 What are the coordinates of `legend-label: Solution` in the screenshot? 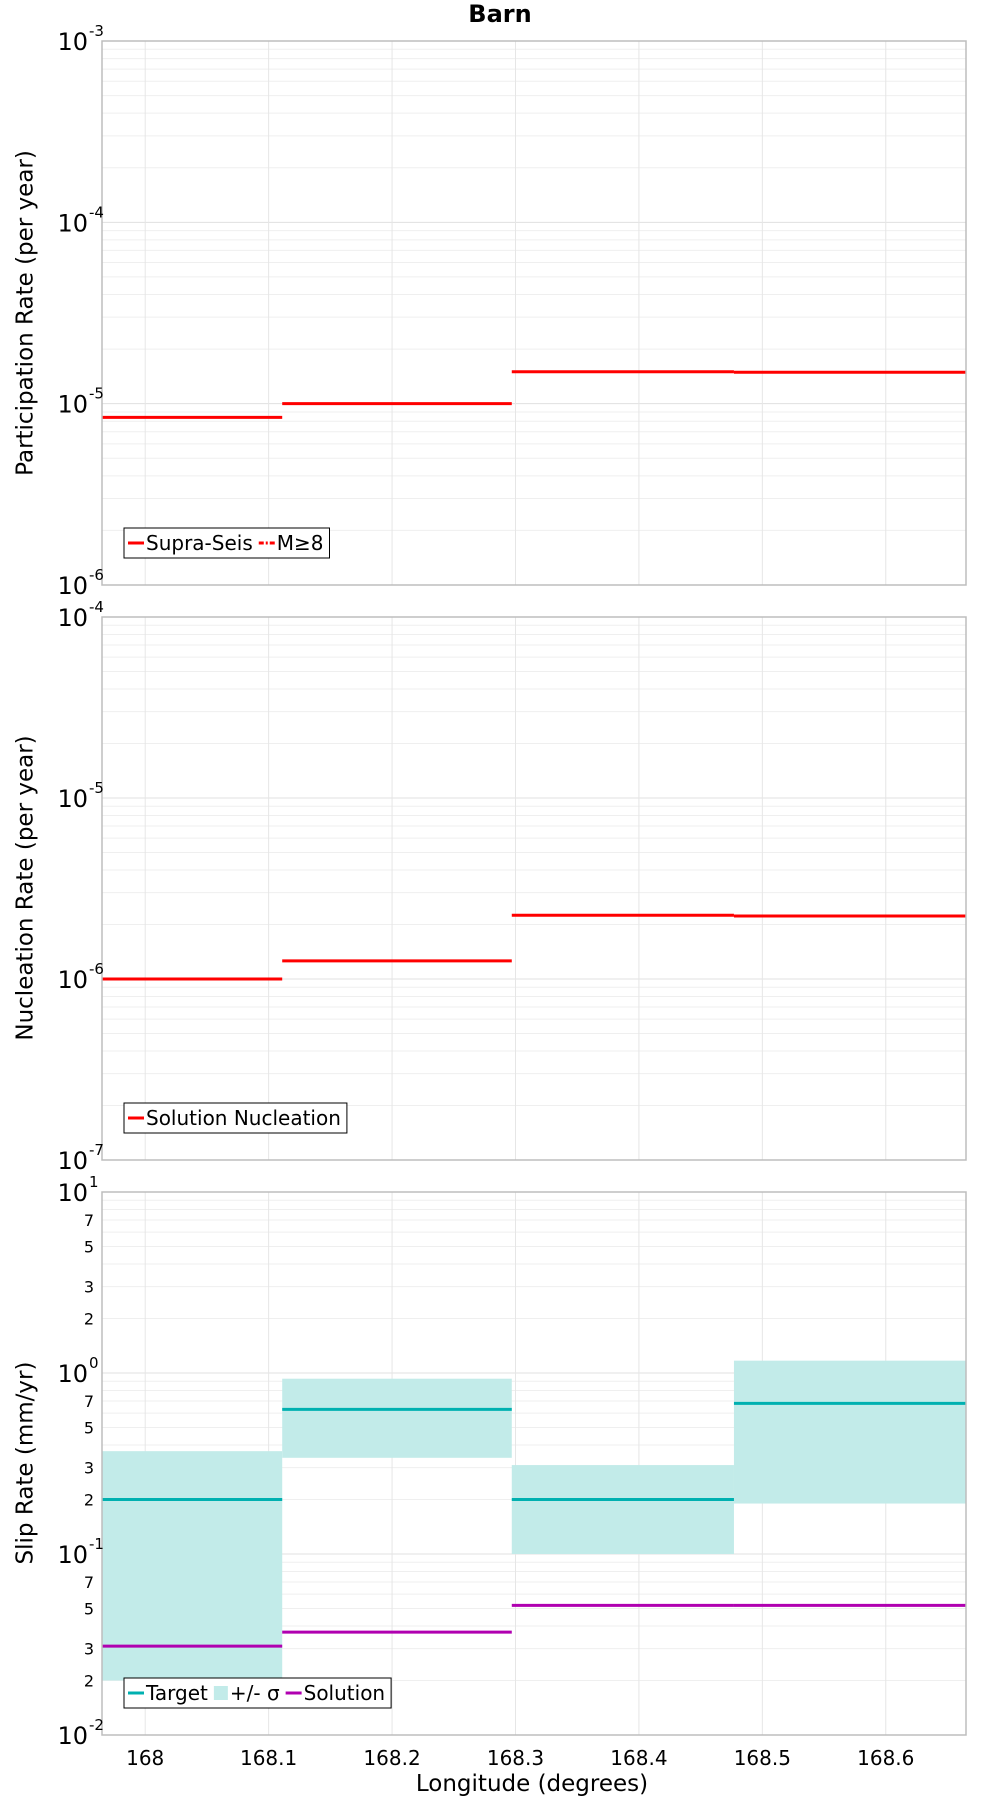 It's located at (344, 1693).